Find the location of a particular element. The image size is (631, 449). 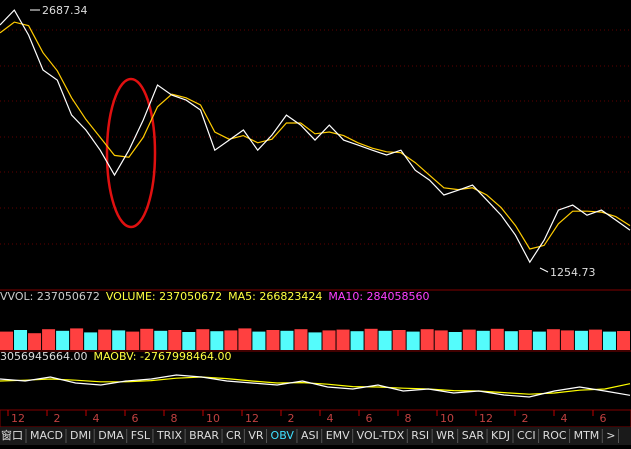

volume-legend: VOLUME: 237050672 is located at coordinates (164, 296).